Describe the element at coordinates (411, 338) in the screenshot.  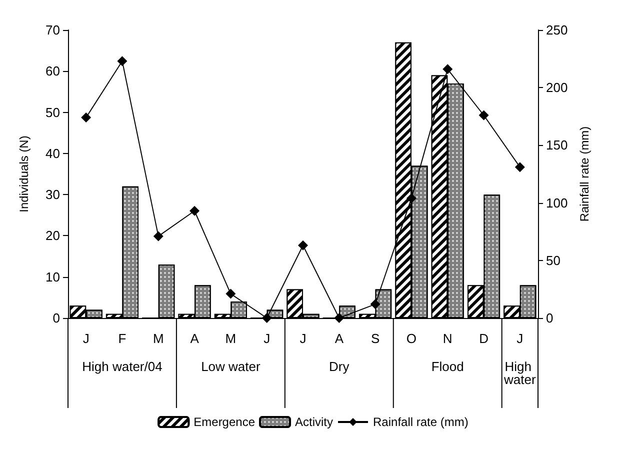
I see `x-tick-label: O` at that location.